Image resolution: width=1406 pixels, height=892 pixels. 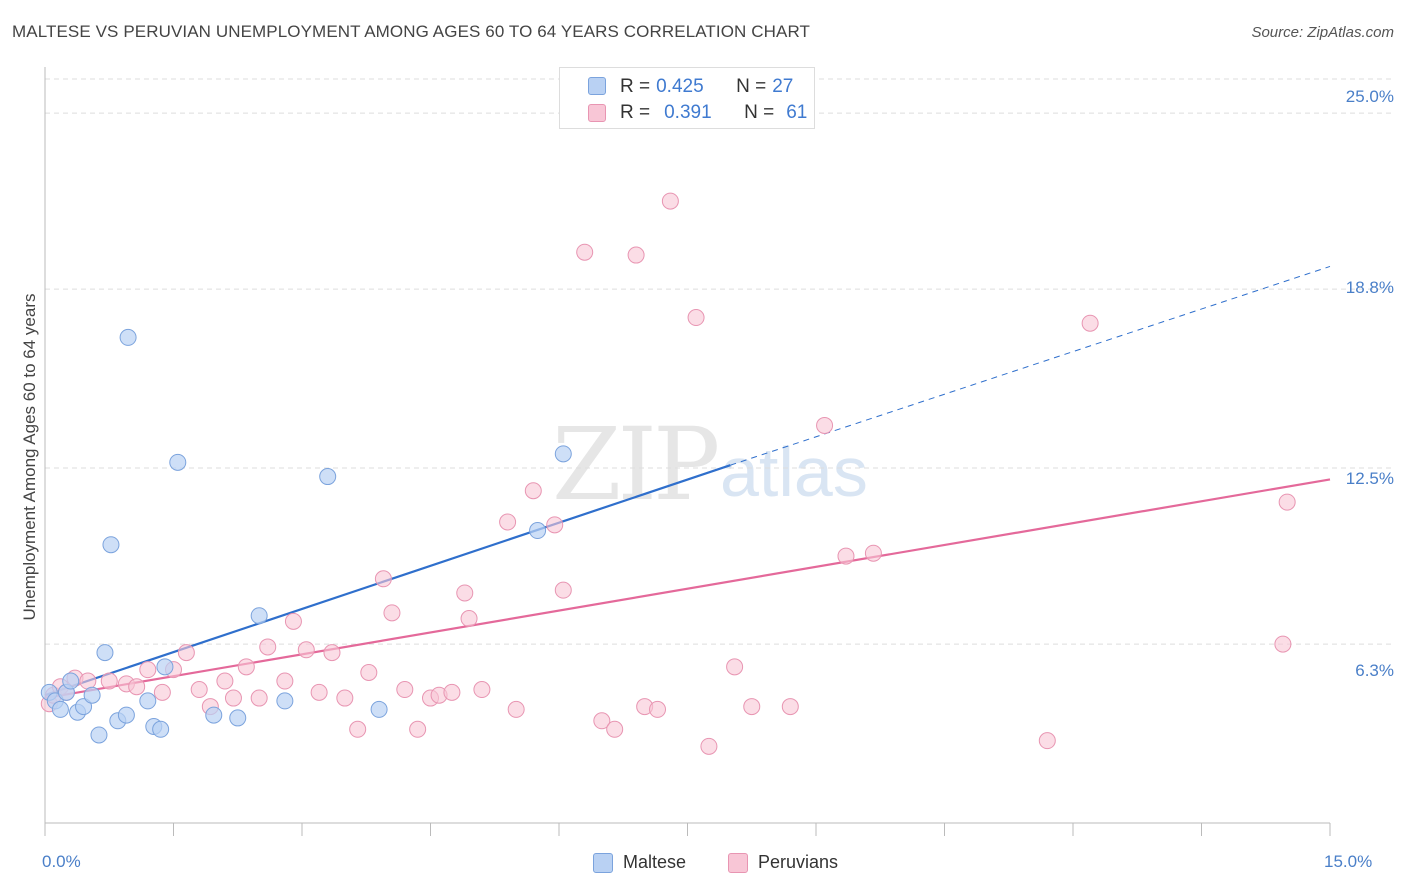 What do you see at coordinates (1369, 478) in the screenshot?
I see `y-tick-label: 12.5%` at bounding box center [1369, 478].